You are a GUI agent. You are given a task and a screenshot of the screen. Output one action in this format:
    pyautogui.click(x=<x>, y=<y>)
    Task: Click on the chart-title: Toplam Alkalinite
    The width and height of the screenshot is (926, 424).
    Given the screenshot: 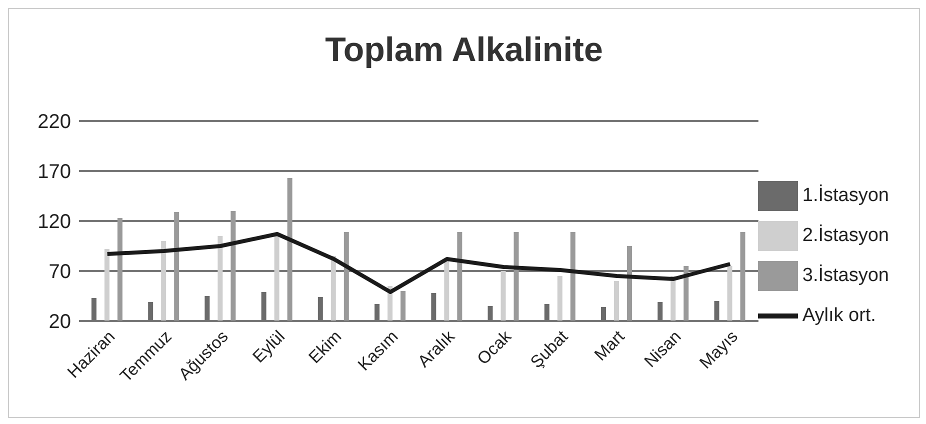 What is the action you would take?
    pyautogui.click(x=464, y=50)
    